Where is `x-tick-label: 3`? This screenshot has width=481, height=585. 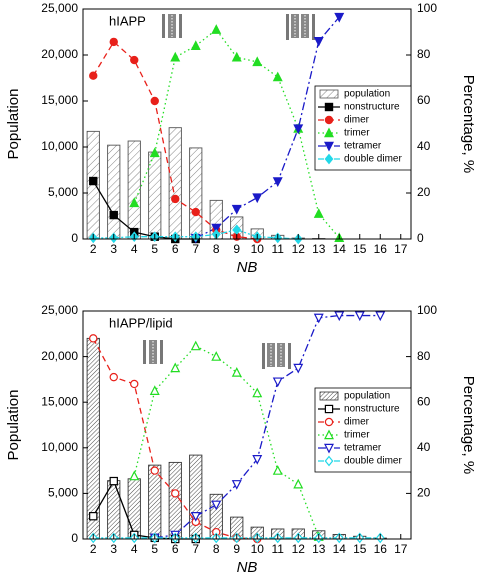
x-tick-label: 3 is located at coordinates (113, 549).